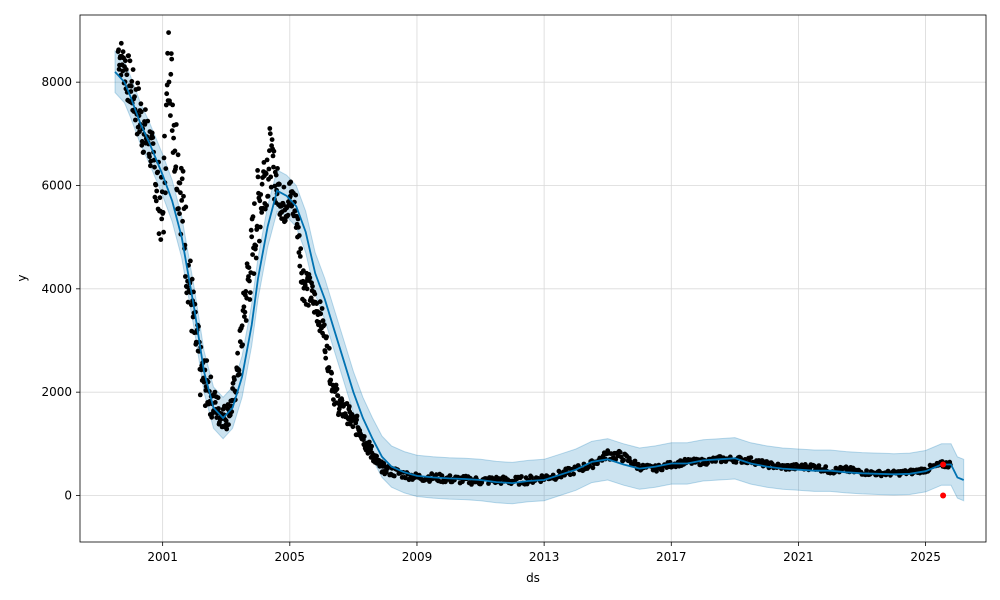 The image size is (1000, 600). I want to click on y-tick-label: 0, so click(68, 496).